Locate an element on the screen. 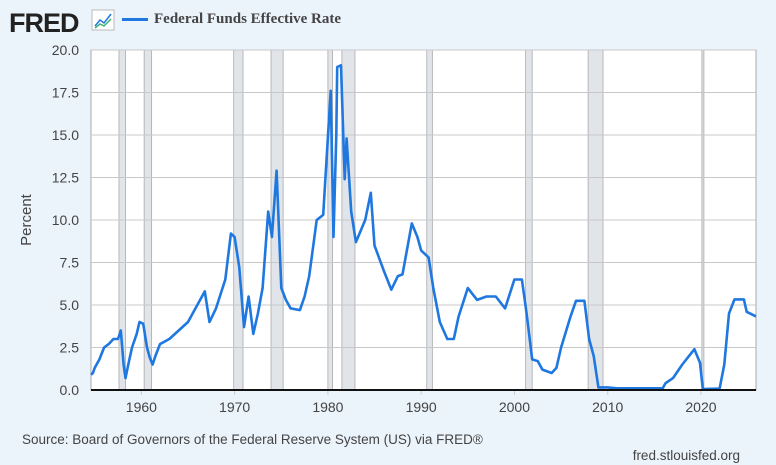  y-axis-label: Percent is located at coordinates (26, 219).